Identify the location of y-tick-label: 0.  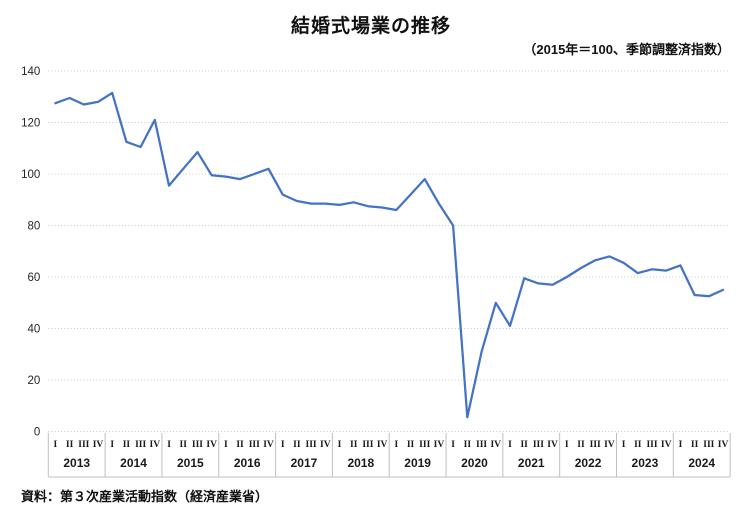
(37, 433).